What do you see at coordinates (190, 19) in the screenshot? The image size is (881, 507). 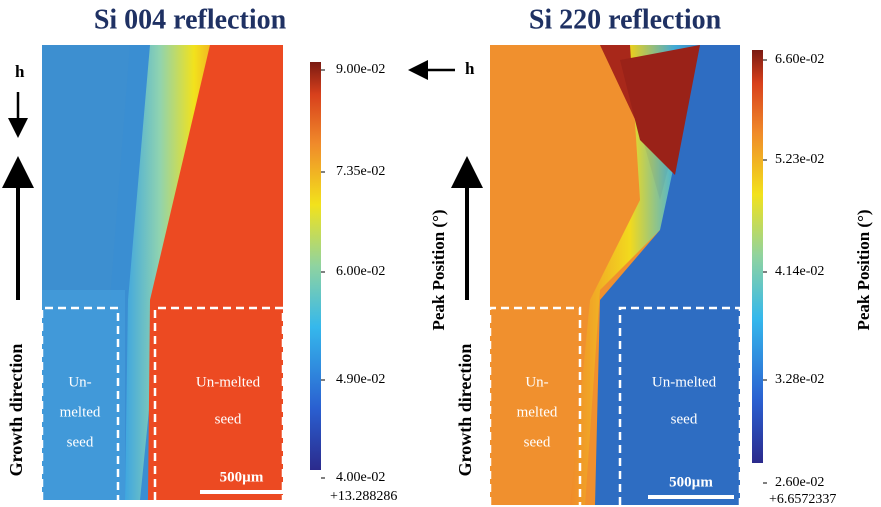 I see `panel-title: Si 004 reflection` at bounding box center [190, 19].